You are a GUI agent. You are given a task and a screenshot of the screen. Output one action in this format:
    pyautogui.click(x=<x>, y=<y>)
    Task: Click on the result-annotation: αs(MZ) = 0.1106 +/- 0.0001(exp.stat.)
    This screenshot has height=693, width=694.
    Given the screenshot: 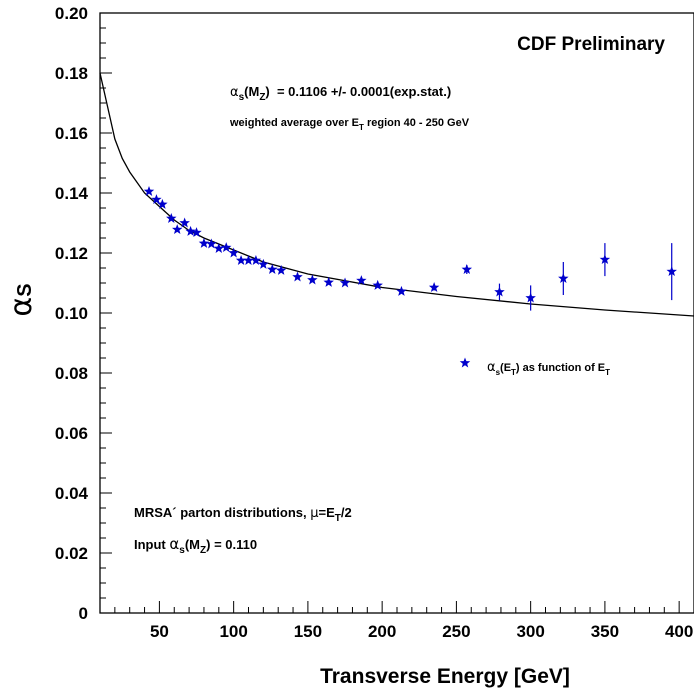 What is the action you would take?
    pyautogui.click(x=340, y=93)
    